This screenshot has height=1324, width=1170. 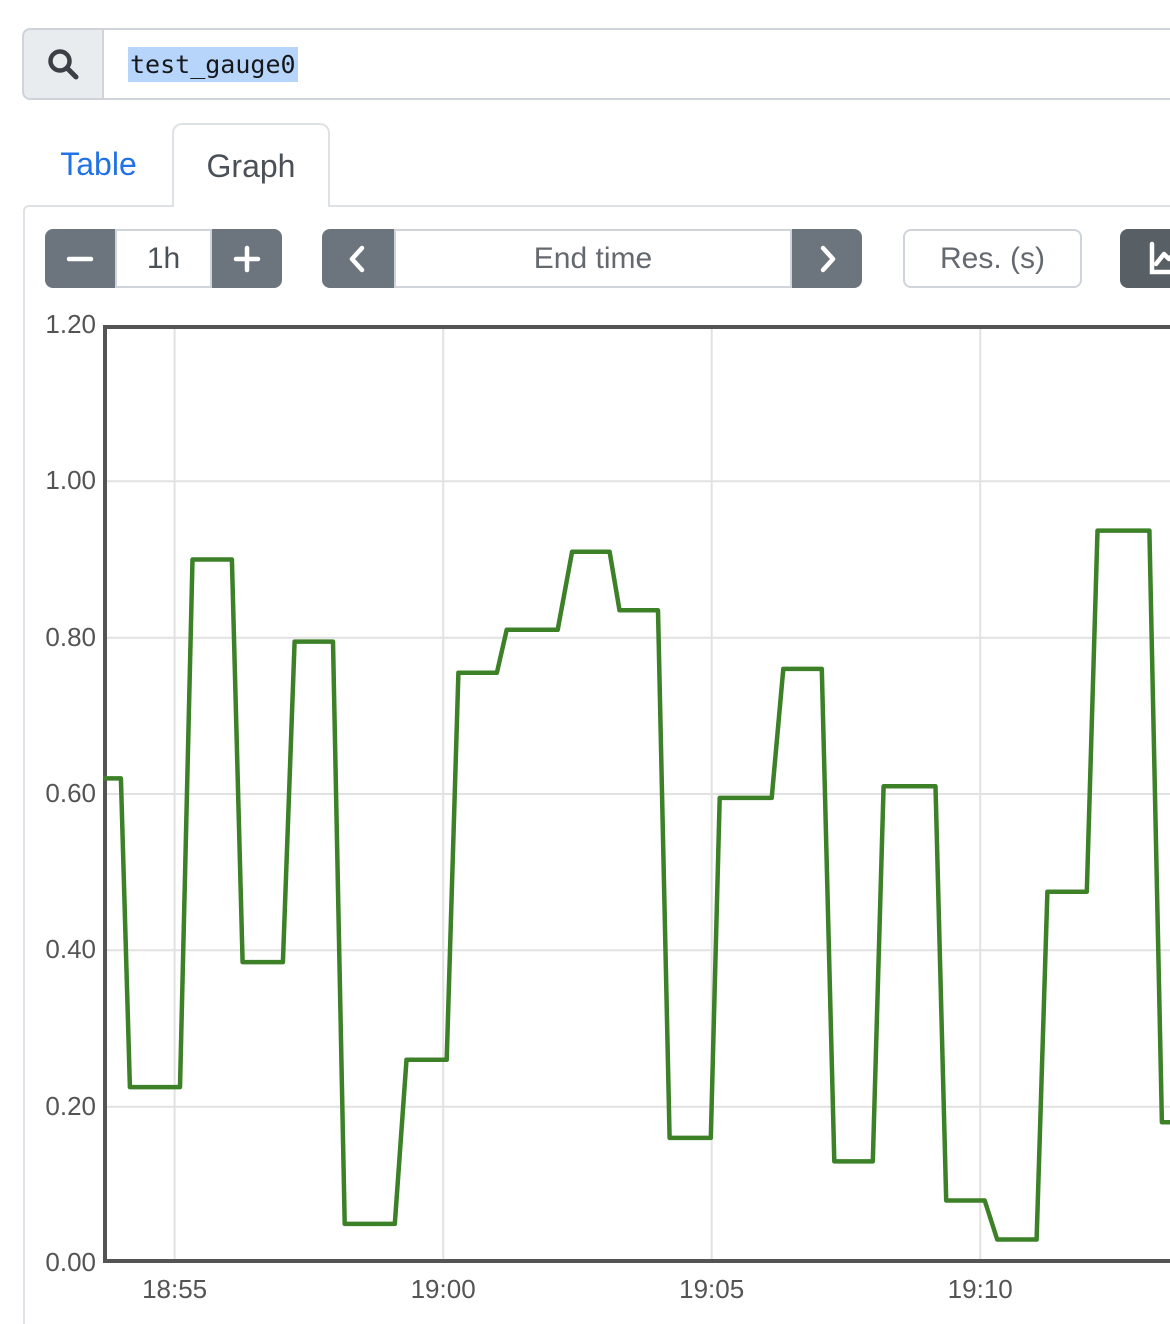 What do you see at coordinates (443, 1289) in the screenshot?
I see `x-tick-label: 19:00` at bounding box center [443, 1289].